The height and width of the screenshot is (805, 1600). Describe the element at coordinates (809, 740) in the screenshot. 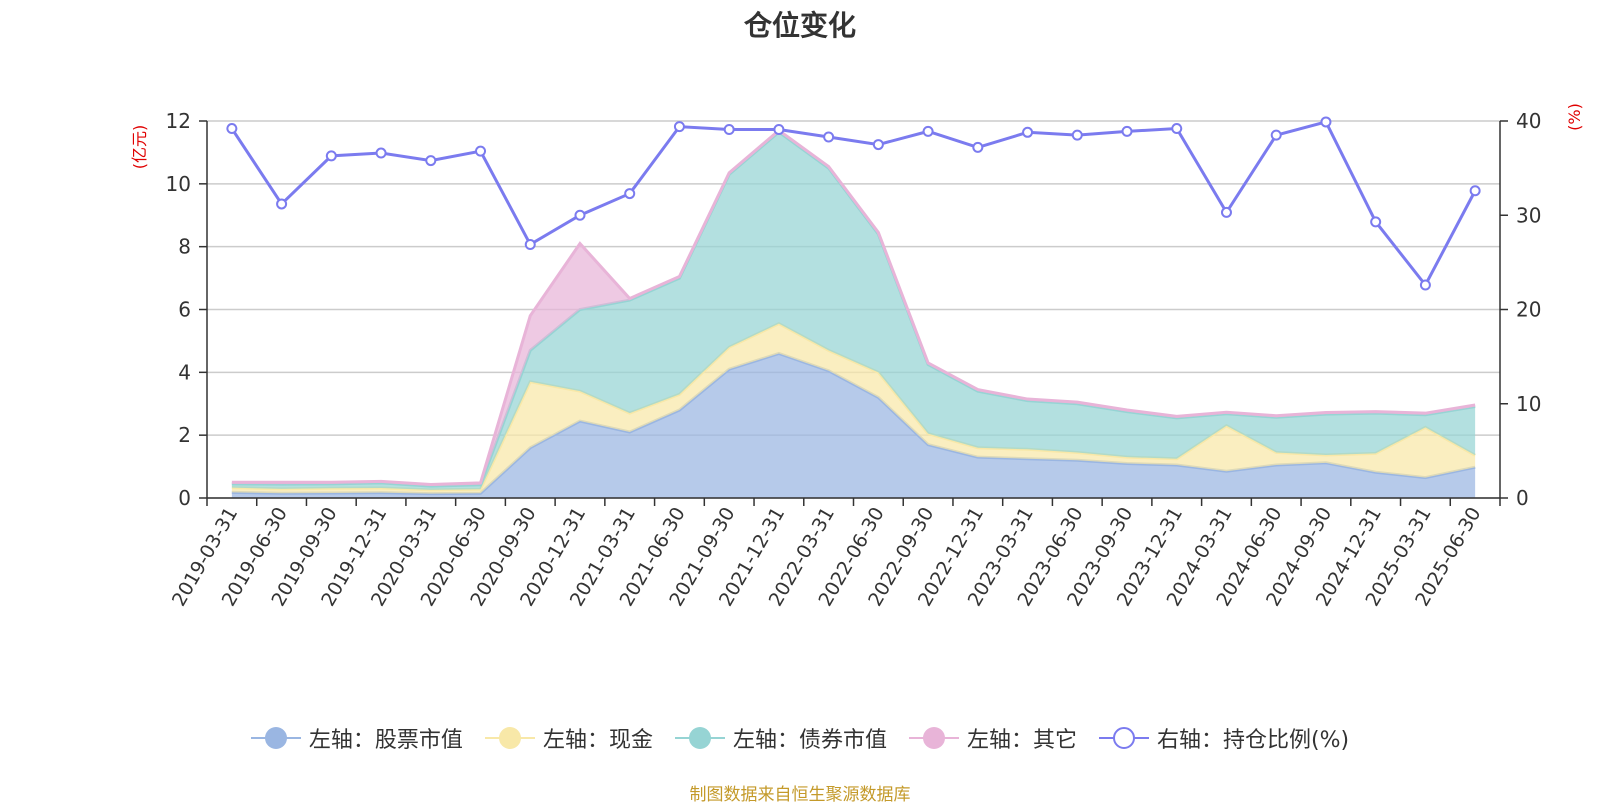

I see `legend-label: 左轴：债券市值` at that location.